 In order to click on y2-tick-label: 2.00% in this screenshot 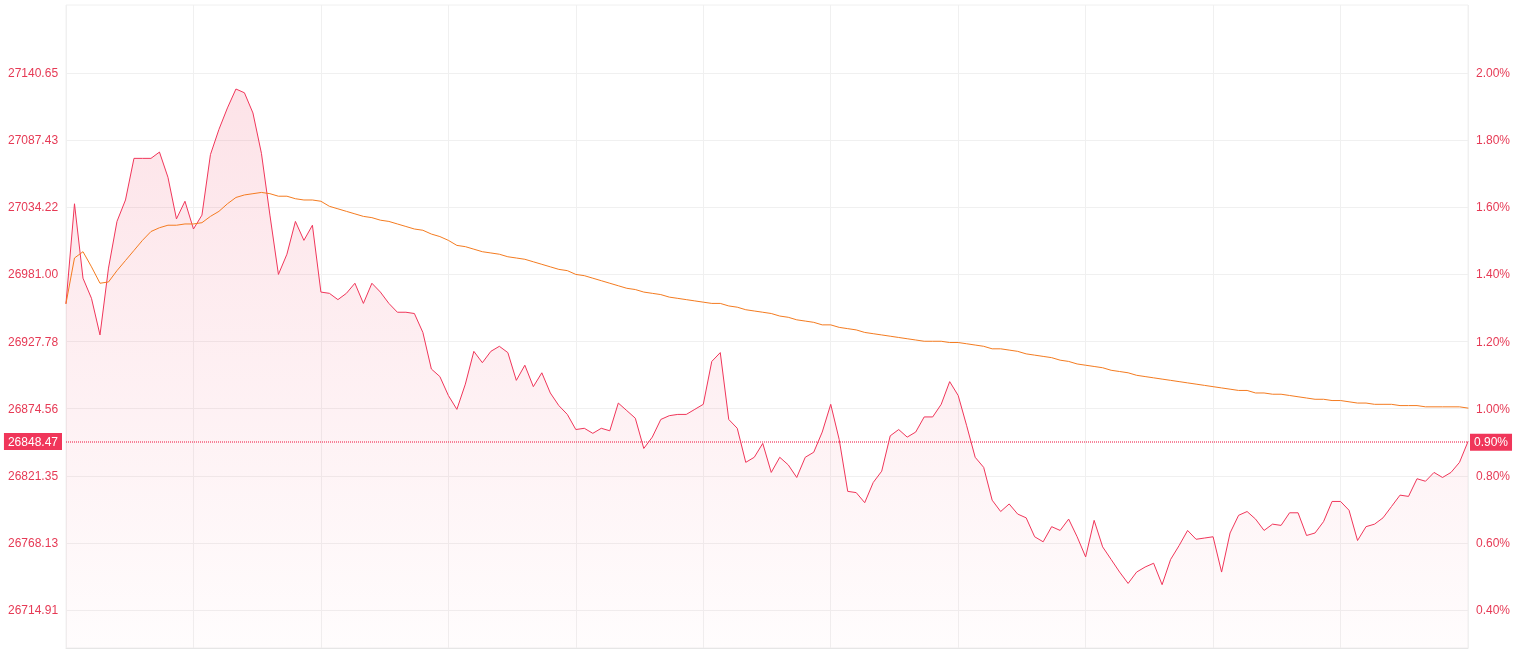, I will do `click(1493, 73)`.